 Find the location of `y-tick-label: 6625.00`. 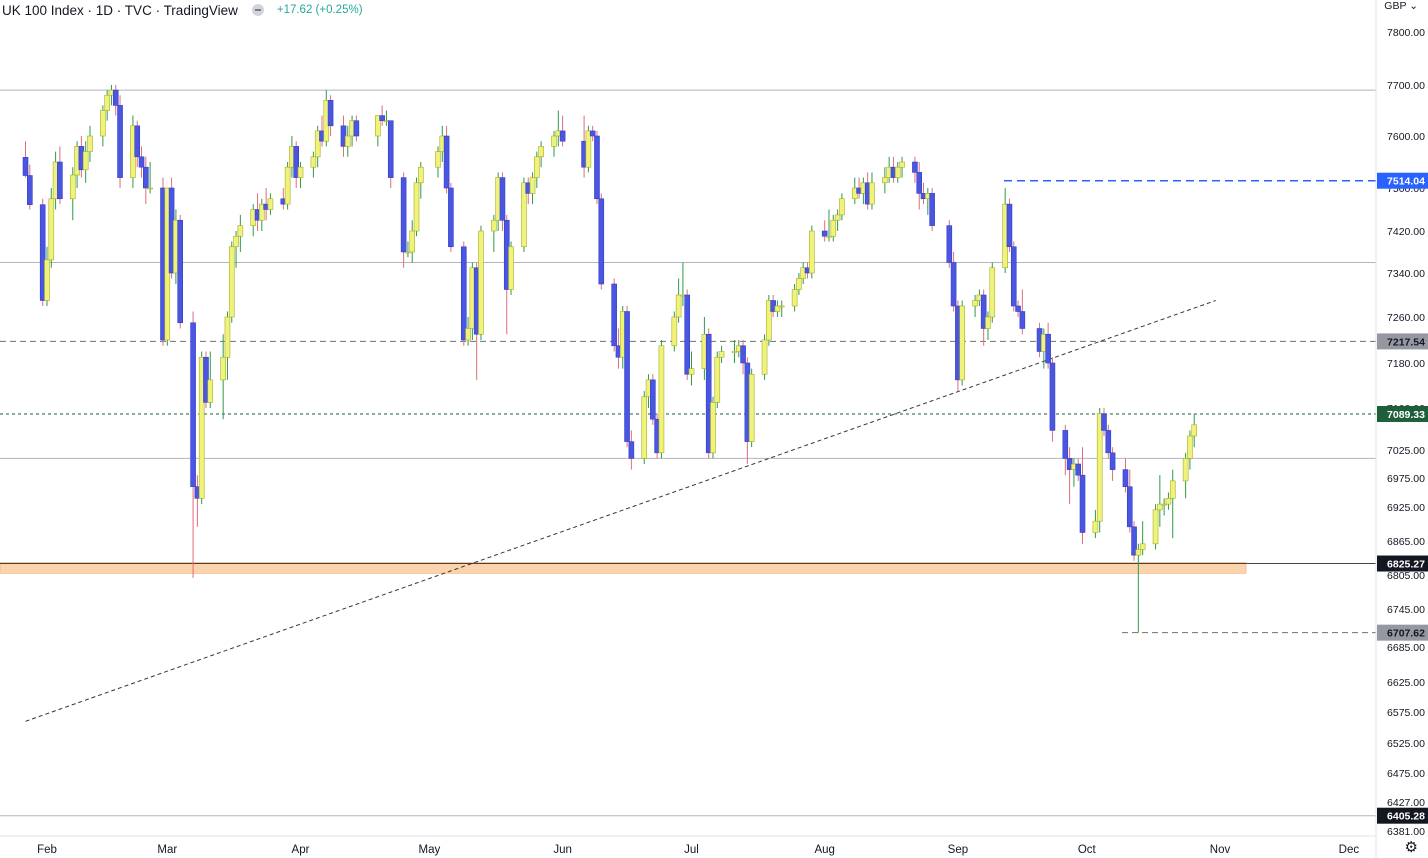

y-tick-label: 6625.00 is located at coordinates (1406, 683).